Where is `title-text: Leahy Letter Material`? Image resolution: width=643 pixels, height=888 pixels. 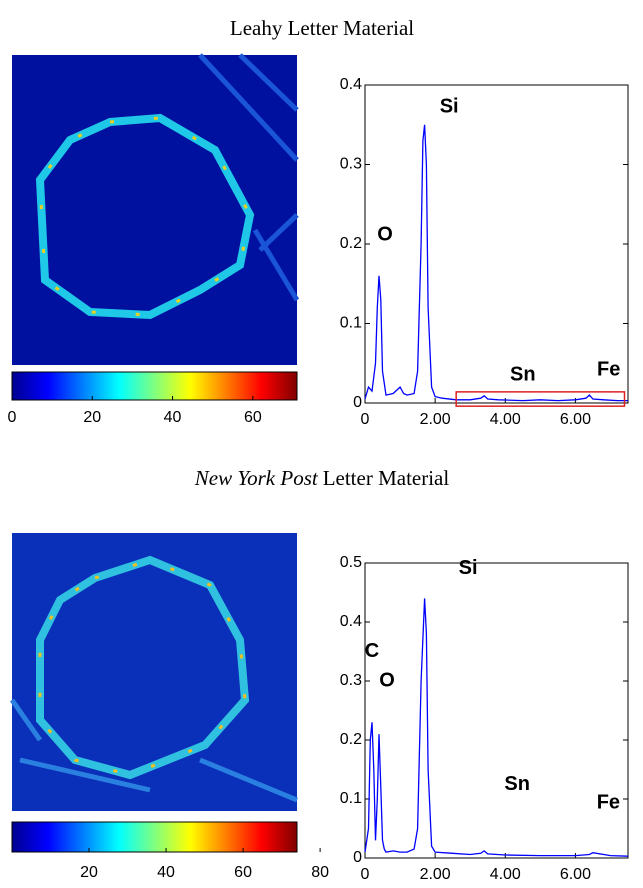
title-text: Leahy Letter Material is located at coordinates (322, 28).